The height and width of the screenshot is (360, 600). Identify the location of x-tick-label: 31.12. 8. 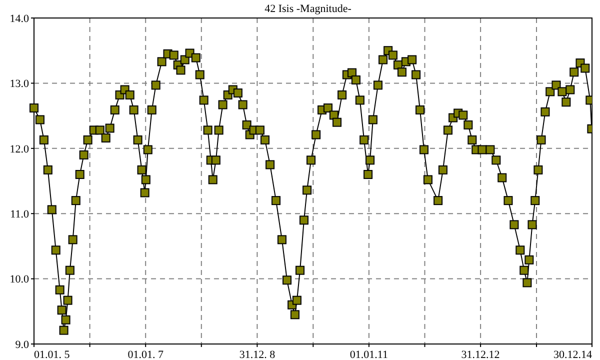
(257, 354).